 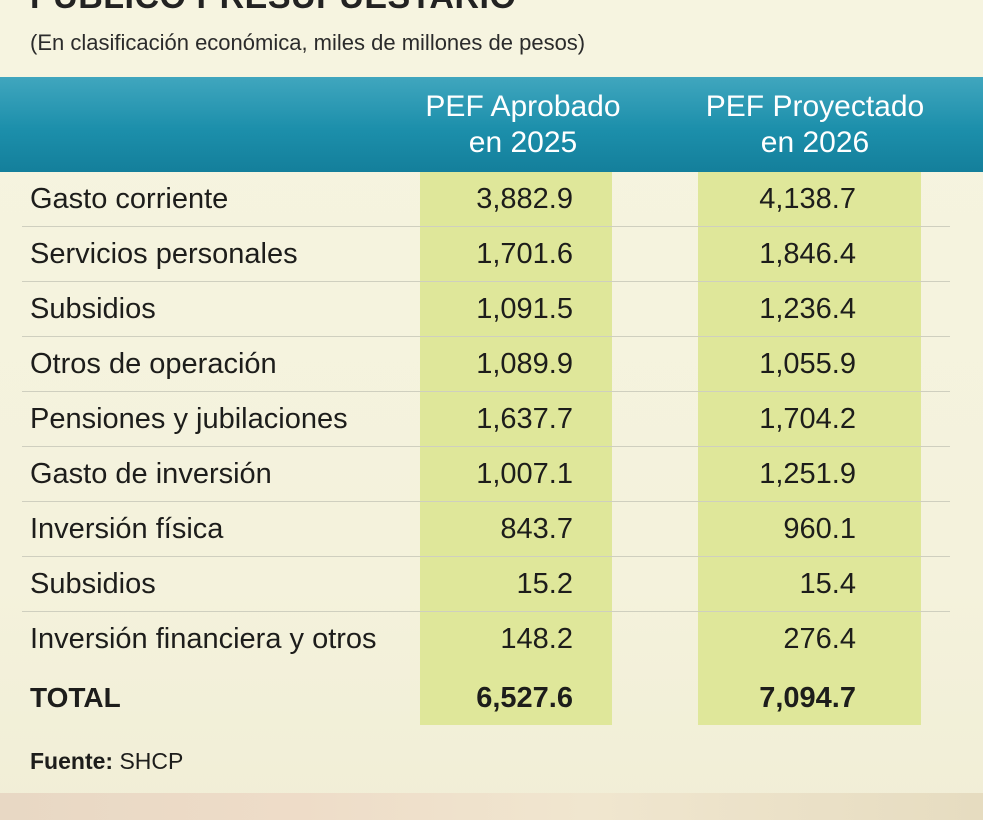 What do you see at coordinates (491, 639) in the screenshot?
I see `table-row: Inversión financiera y otros 148.2 276.4` at bounding box center [491, 639].